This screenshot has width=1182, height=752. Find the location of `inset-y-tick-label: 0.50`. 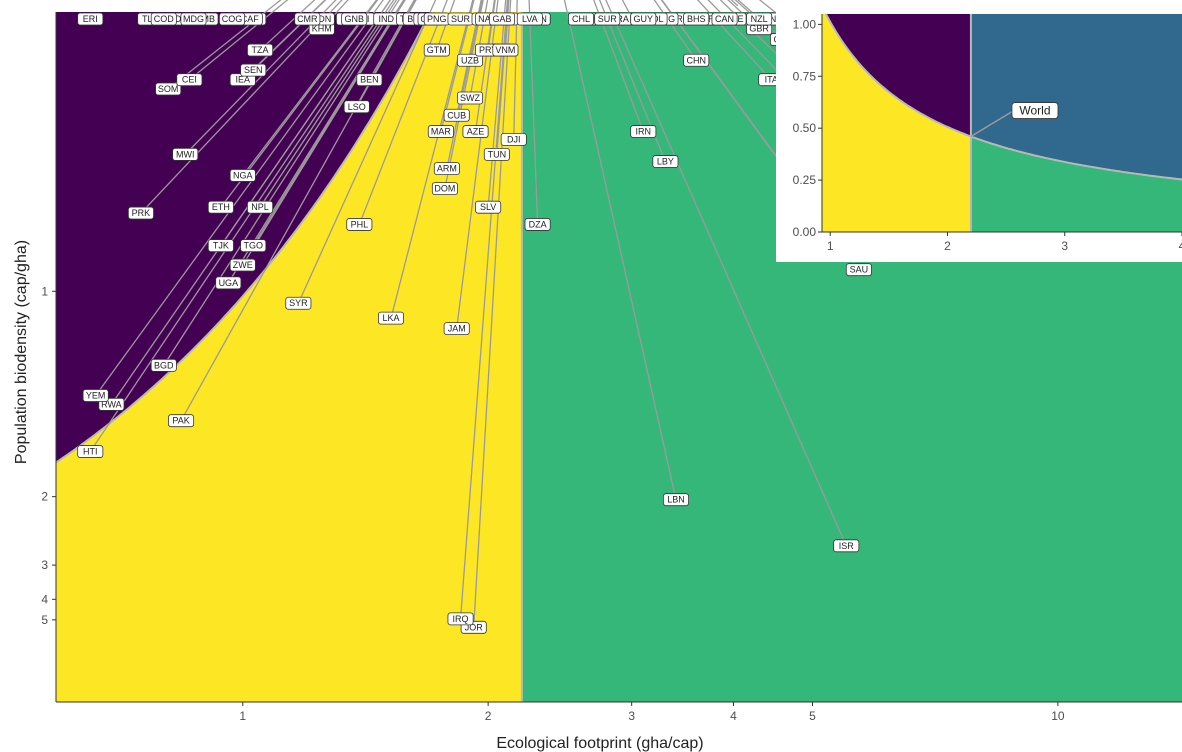

inset-y-tick-label: 0.50 is located at coordinates (805, 128).